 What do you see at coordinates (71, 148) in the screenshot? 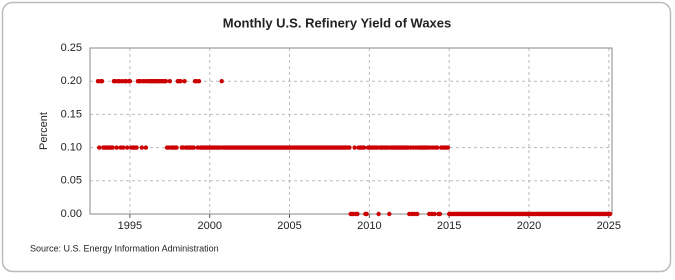
I see `y-tick-label: 0.10` at bounding box center [71, 148].